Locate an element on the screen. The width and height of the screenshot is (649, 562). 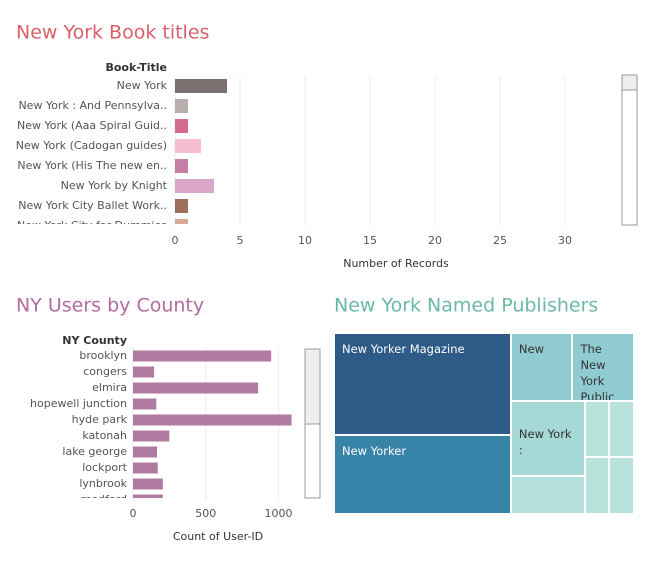
x-tick-label: 5 is located at coordinates (240, 240).